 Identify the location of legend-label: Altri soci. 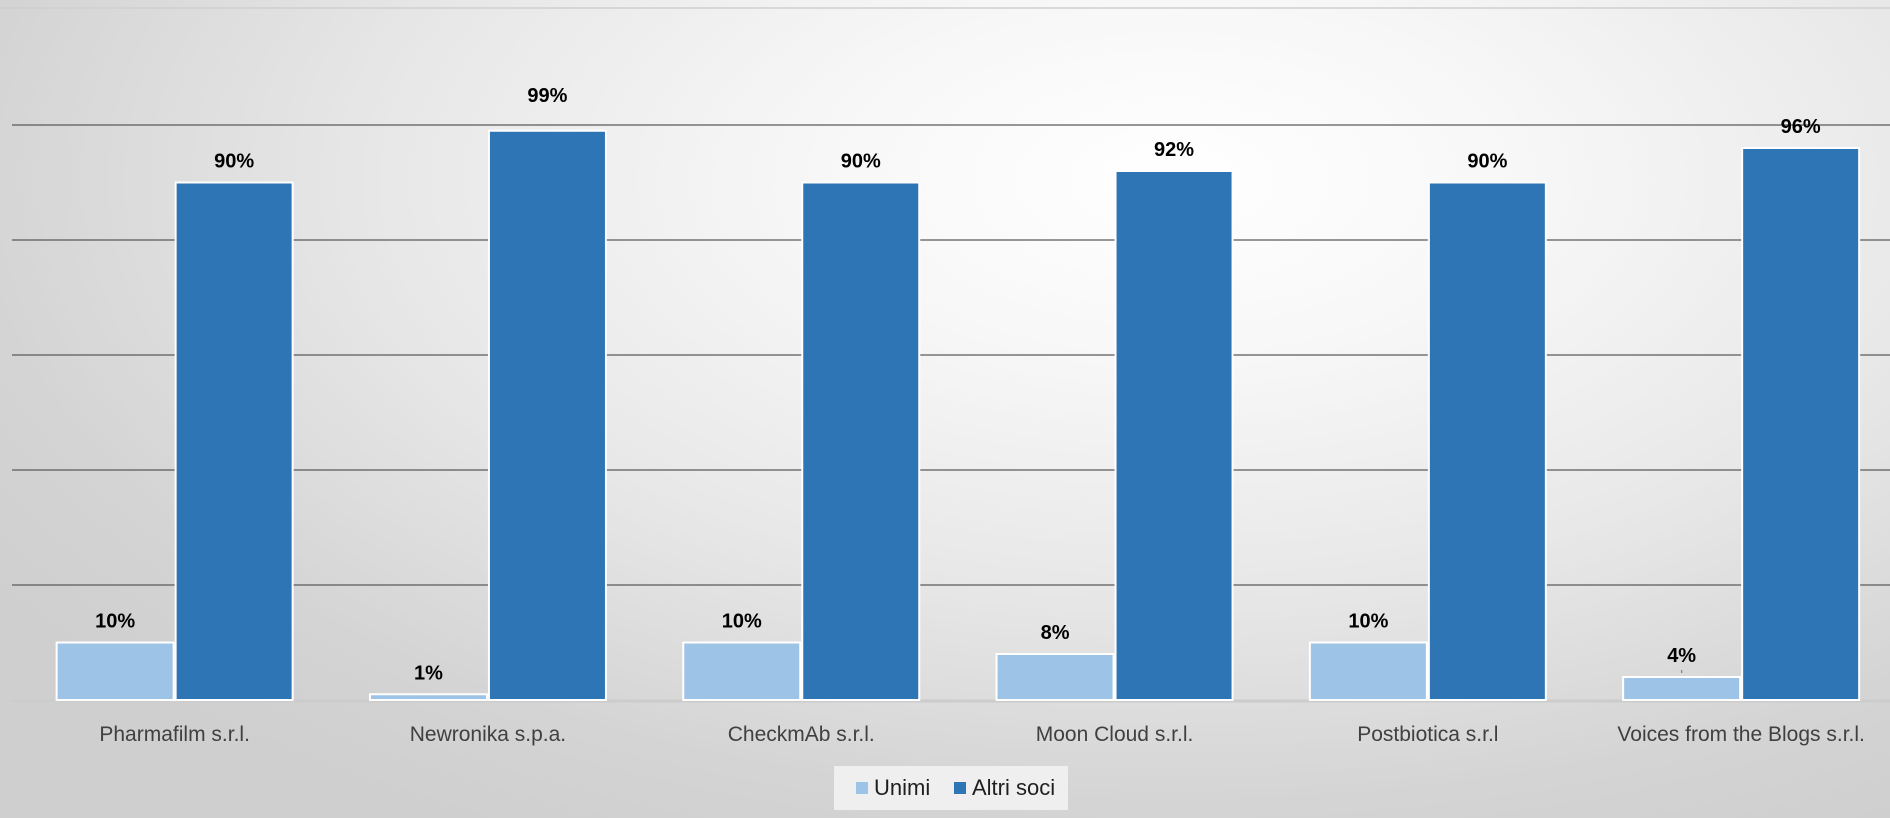
(1013, 787).